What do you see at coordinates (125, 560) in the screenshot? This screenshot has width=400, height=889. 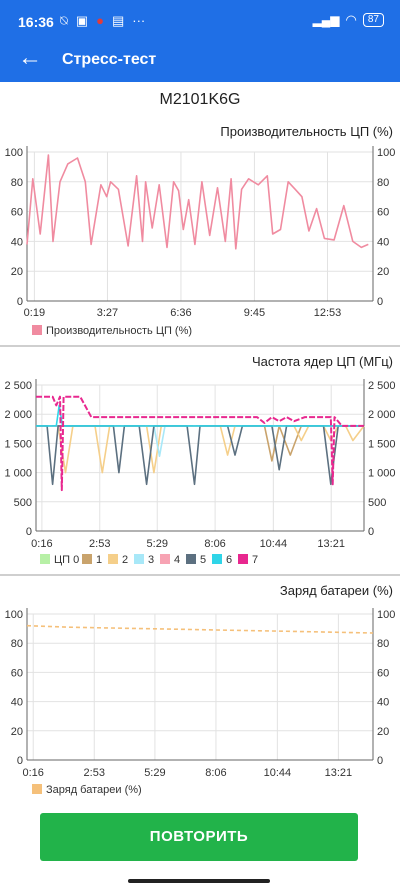 I see `legend-label: 2` at bounding box center [125, 560].